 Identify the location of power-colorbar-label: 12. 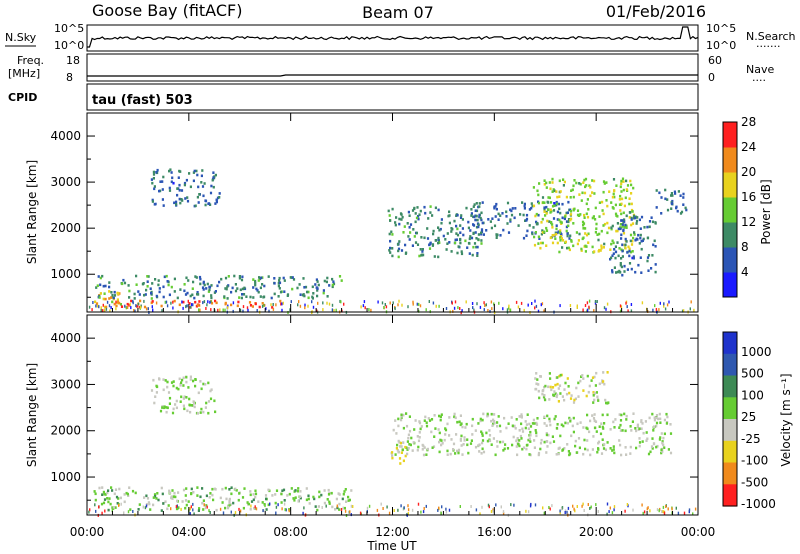
(748, 222).